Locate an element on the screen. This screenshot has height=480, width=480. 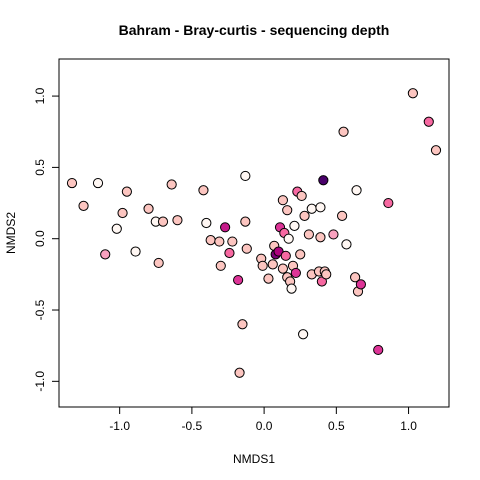
x-axis-label: NMDS1 is located at coordinates (254, 459).